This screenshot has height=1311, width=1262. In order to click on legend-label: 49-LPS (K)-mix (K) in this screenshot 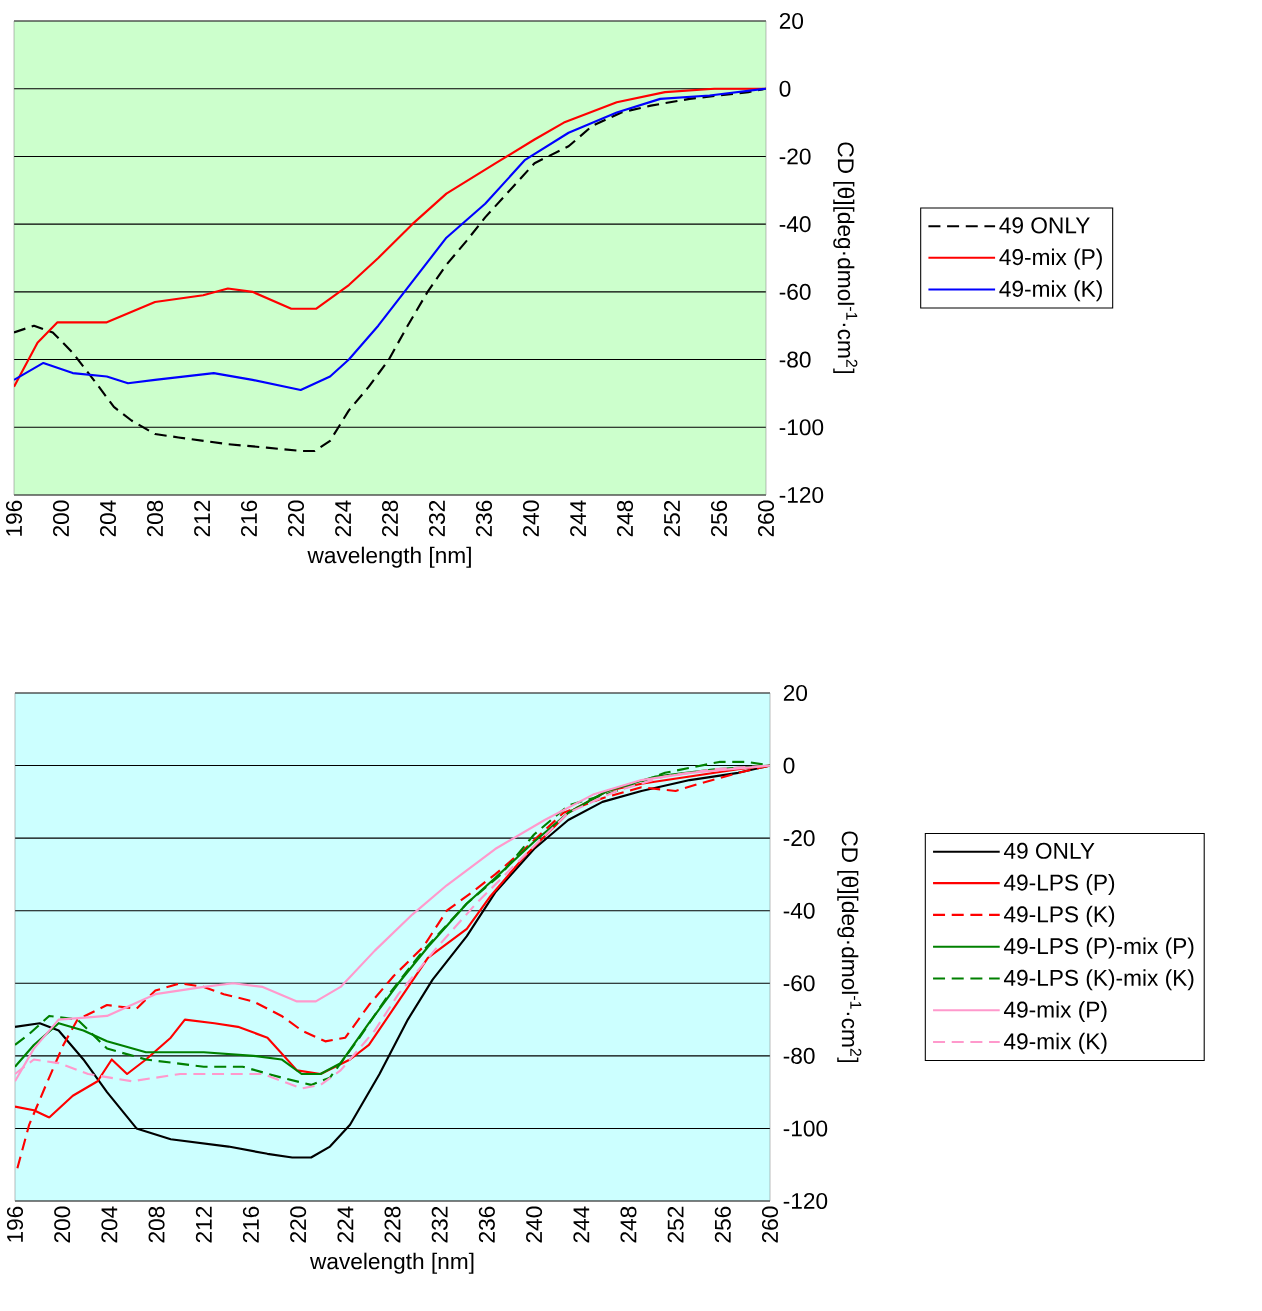, I will do `click(1098, 980)`.